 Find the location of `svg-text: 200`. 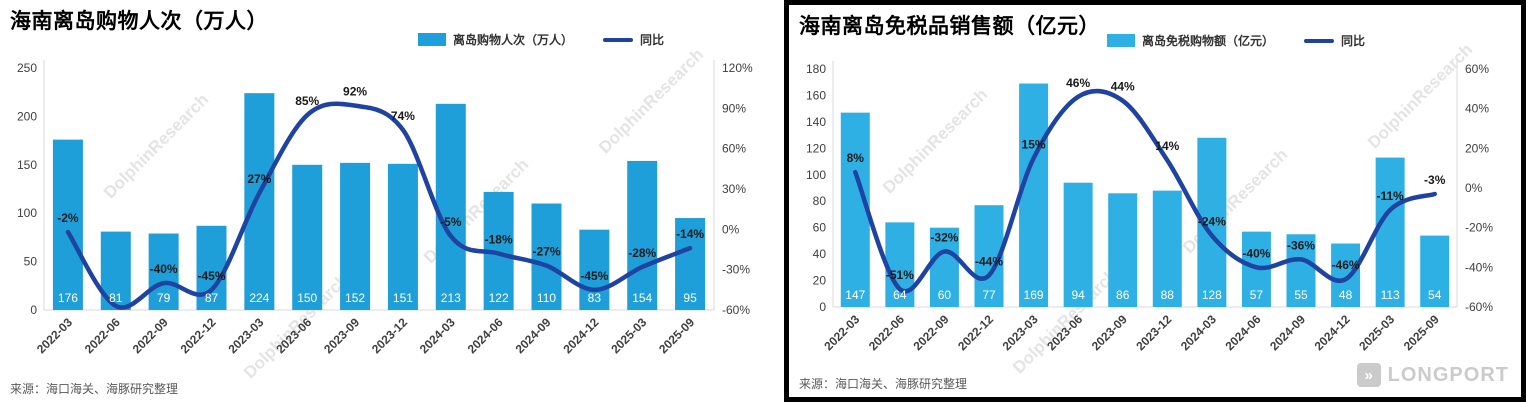

svg-text: 200 is located at coordinates (27, 116).